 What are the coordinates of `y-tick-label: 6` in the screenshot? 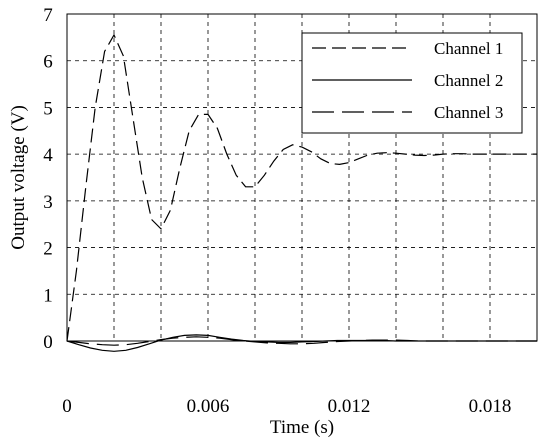 It's located at (48, 62).